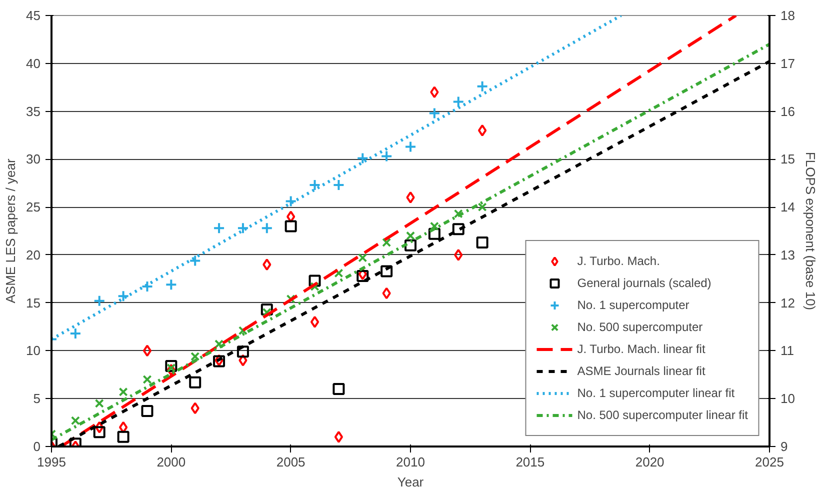  I want to click on x-tick-label: 2025, so click(769, 462).